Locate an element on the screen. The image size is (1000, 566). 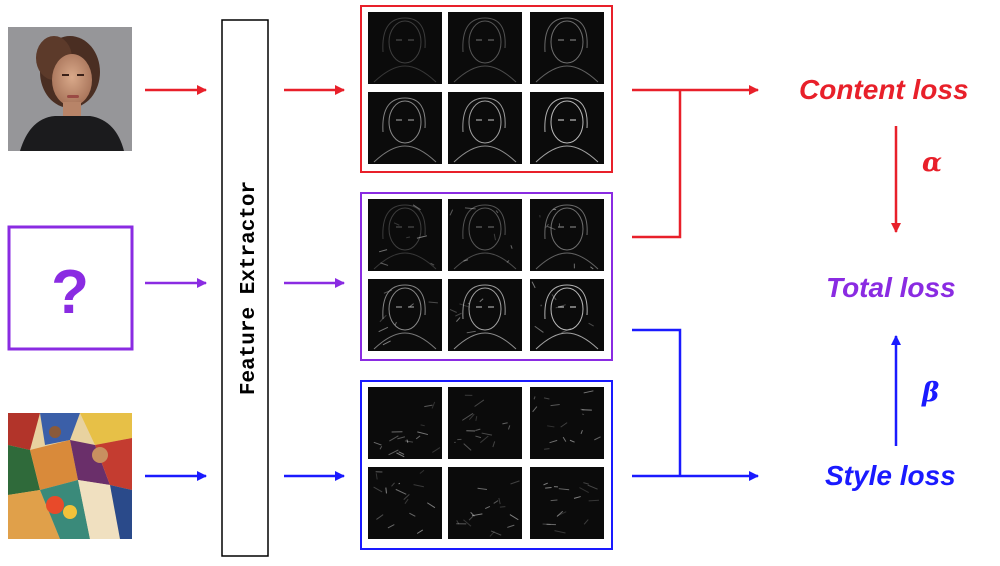
question-mark: ? is located at coordinates (70, 292).